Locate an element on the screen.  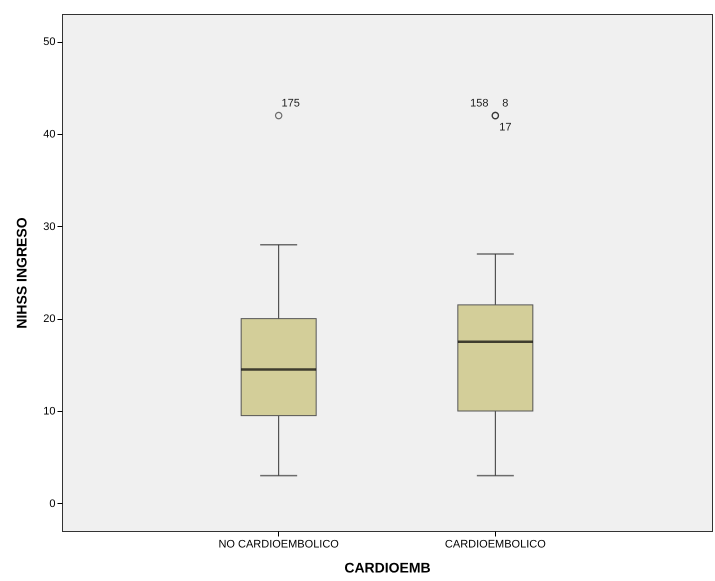
y-tick-label: 20 is located at coordinates (49, 319).